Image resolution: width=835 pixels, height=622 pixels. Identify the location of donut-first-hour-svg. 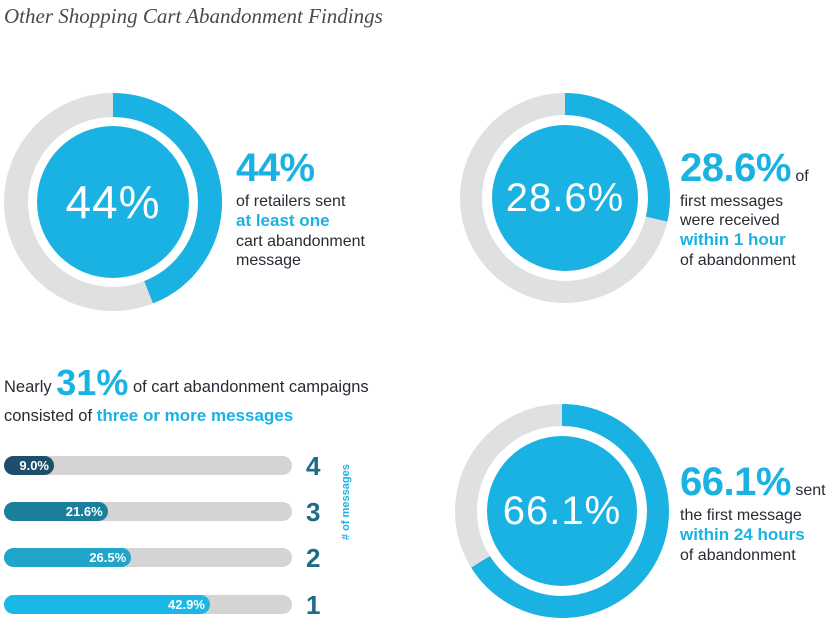
(565, 198).